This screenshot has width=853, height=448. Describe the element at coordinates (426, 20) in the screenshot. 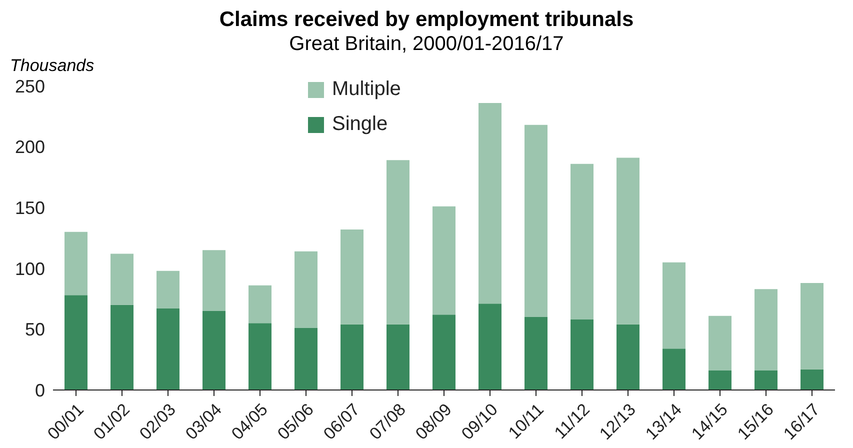

I see `chart-title: Claims received by employment tribunals` at that location.